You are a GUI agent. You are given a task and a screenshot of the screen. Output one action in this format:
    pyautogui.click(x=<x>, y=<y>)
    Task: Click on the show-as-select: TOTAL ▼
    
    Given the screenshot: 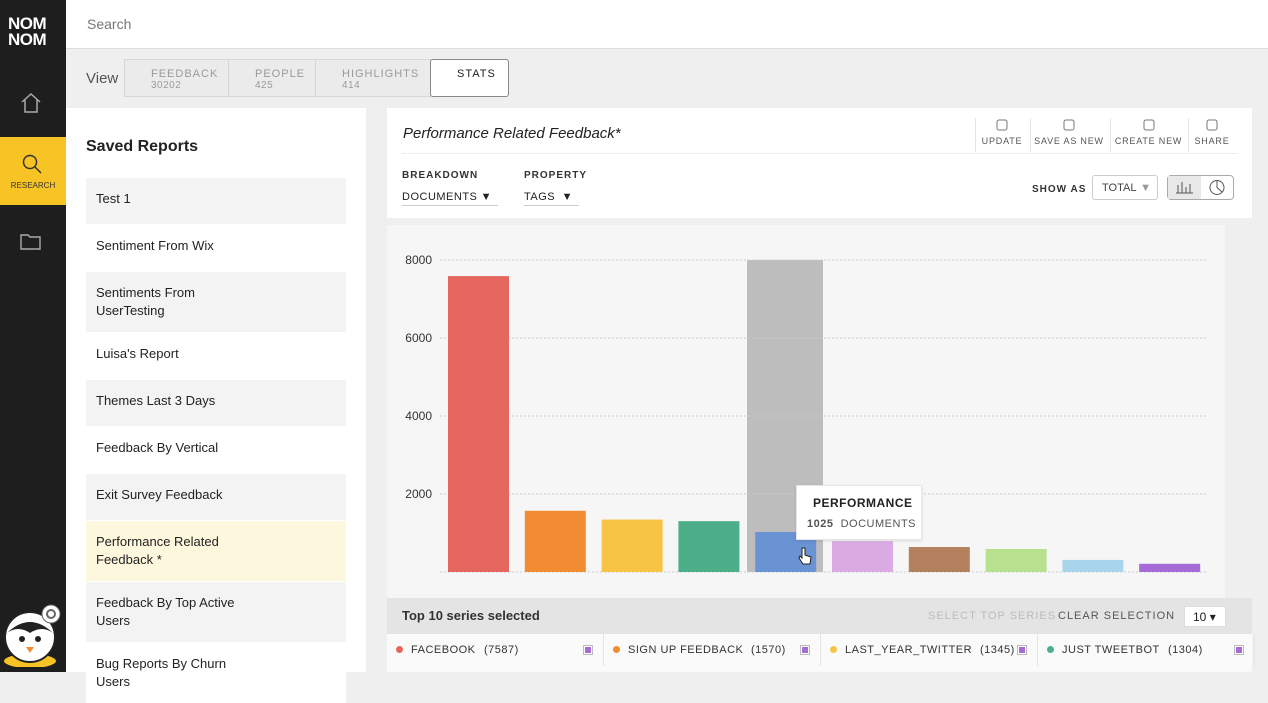 What is the action you would take?
    pyautogui.click(x=1125, y=187)
    